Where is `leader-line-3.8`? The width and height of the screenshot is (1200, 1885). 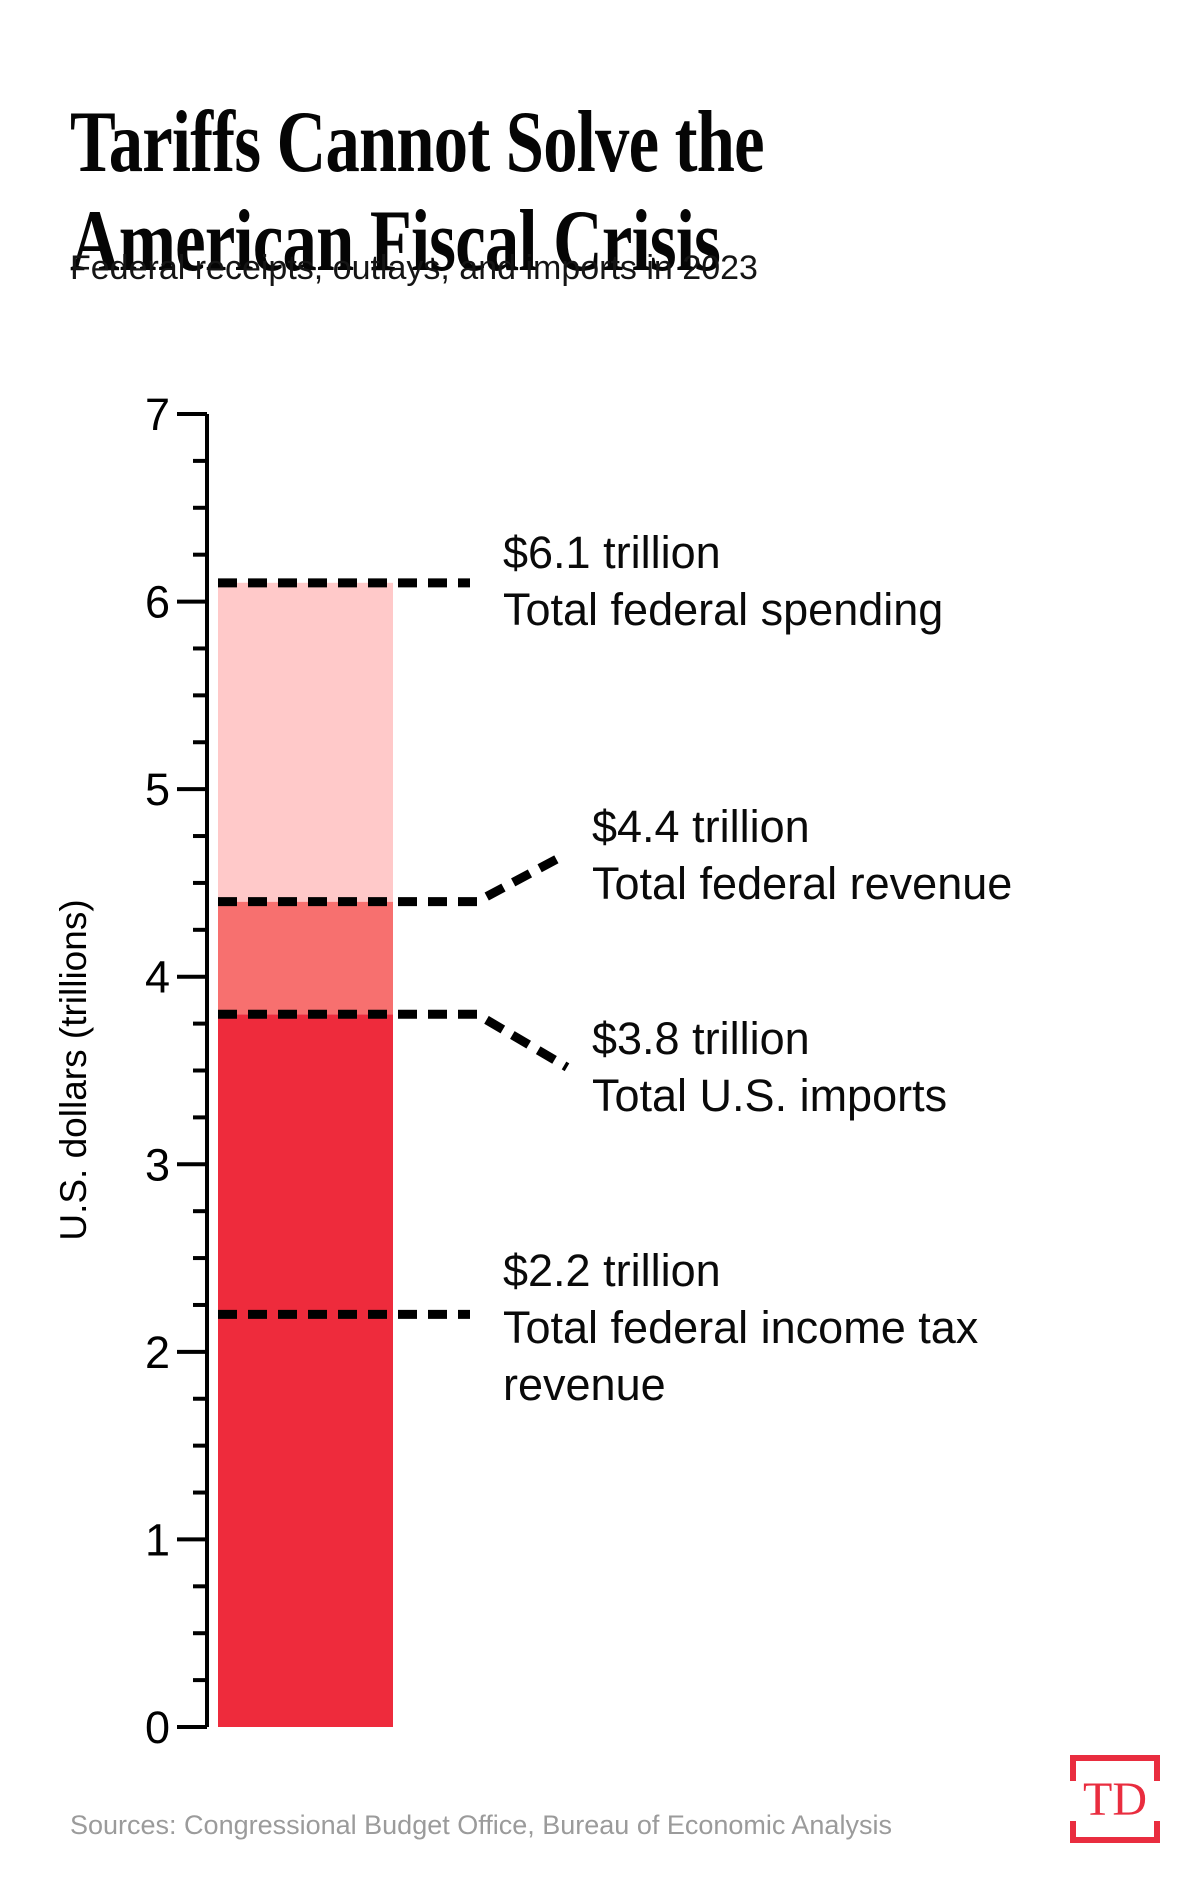
leader-line-3.8 is located at coordinates (394, 1040).